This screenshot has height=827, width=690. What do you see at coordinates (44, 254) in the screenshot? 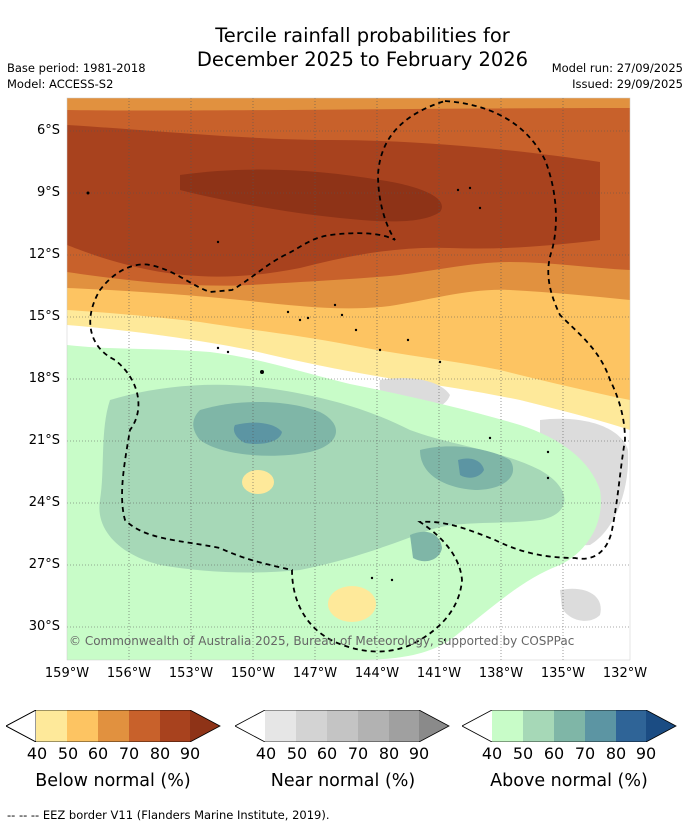
I see `lat-label: 12°S` at bounding box center [44, 254].